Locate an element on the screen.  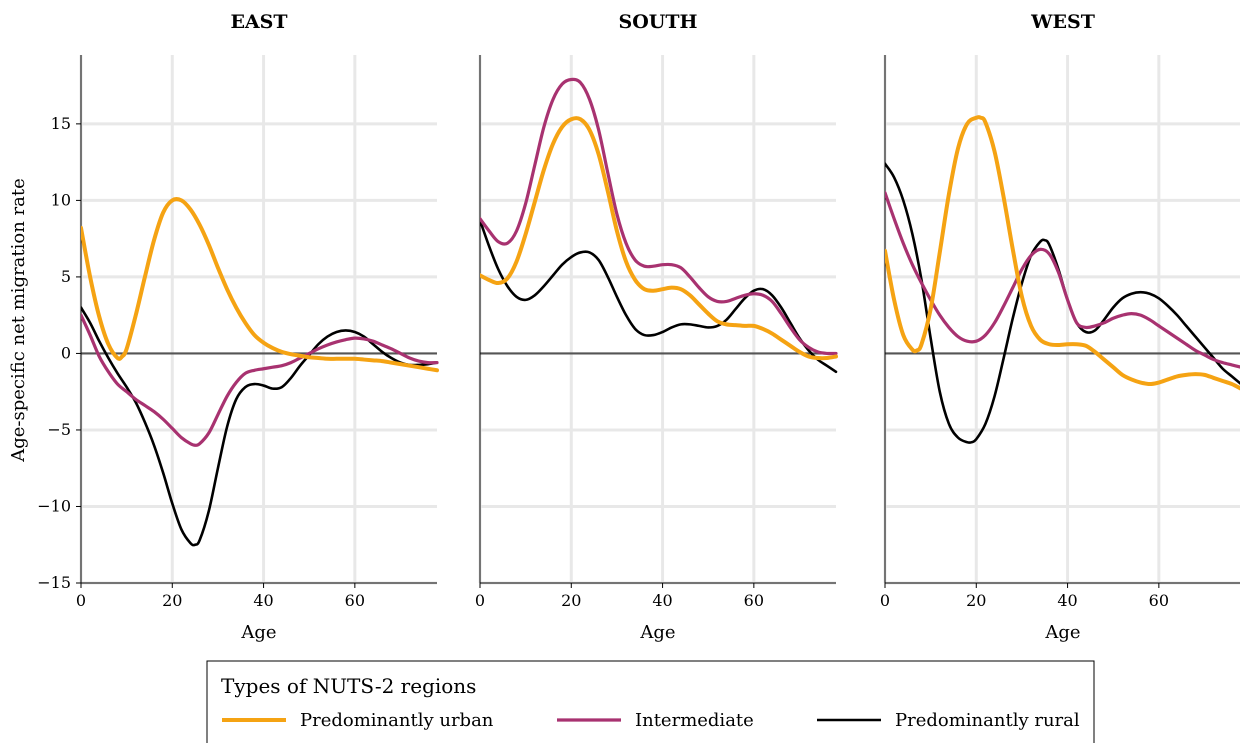
y-tick-label: −15 is located at coordinates (54, 582).